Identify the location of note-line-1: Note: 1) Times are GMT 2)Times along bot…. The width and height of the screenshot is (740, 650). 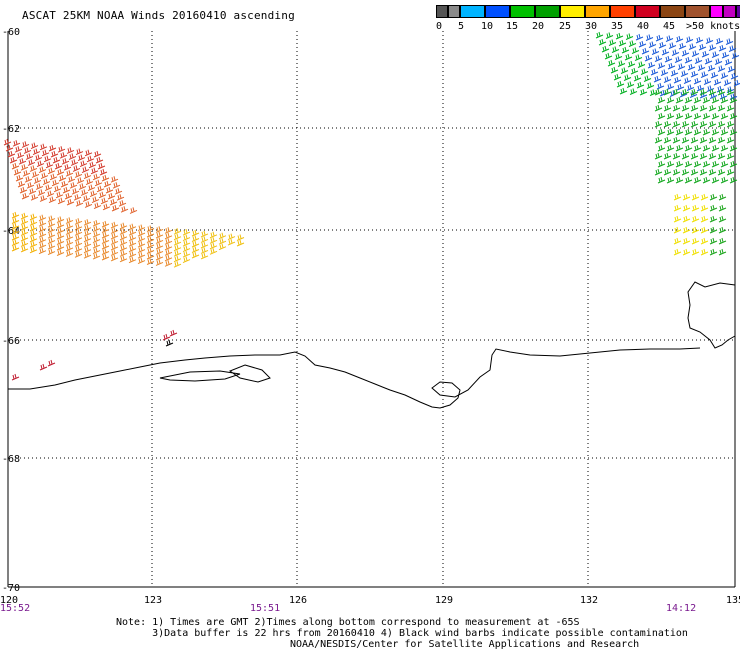
(348, 622).